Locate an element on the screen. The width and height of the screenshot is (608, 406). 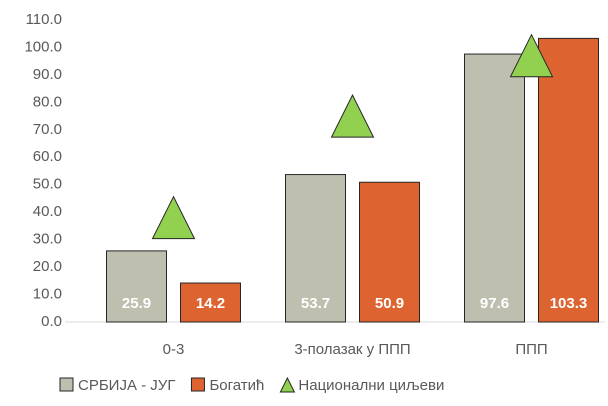
y-tick-label: 60.0 is located at coordinates (47, 156).